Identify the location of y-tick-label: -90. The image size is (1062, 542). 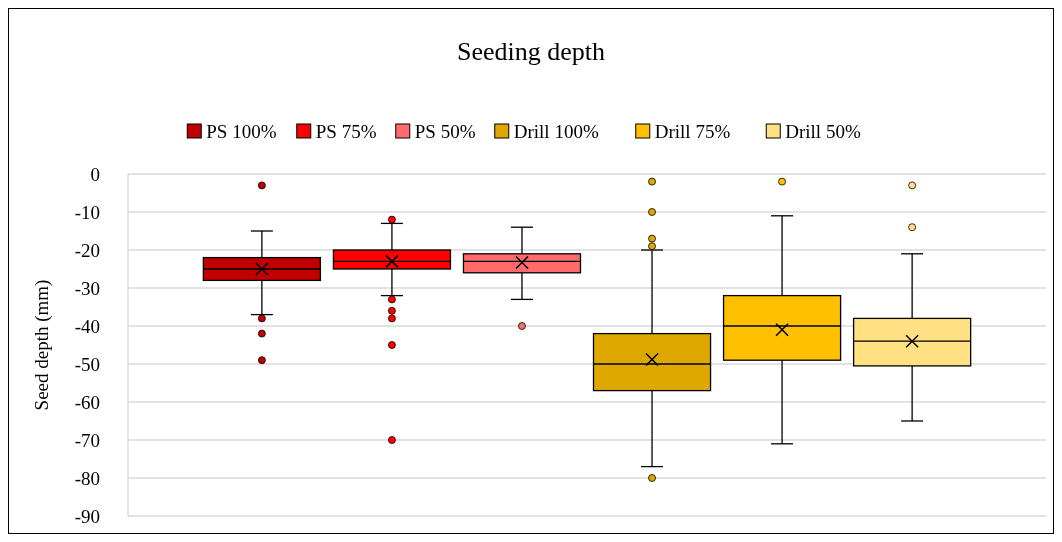
(87, 516).